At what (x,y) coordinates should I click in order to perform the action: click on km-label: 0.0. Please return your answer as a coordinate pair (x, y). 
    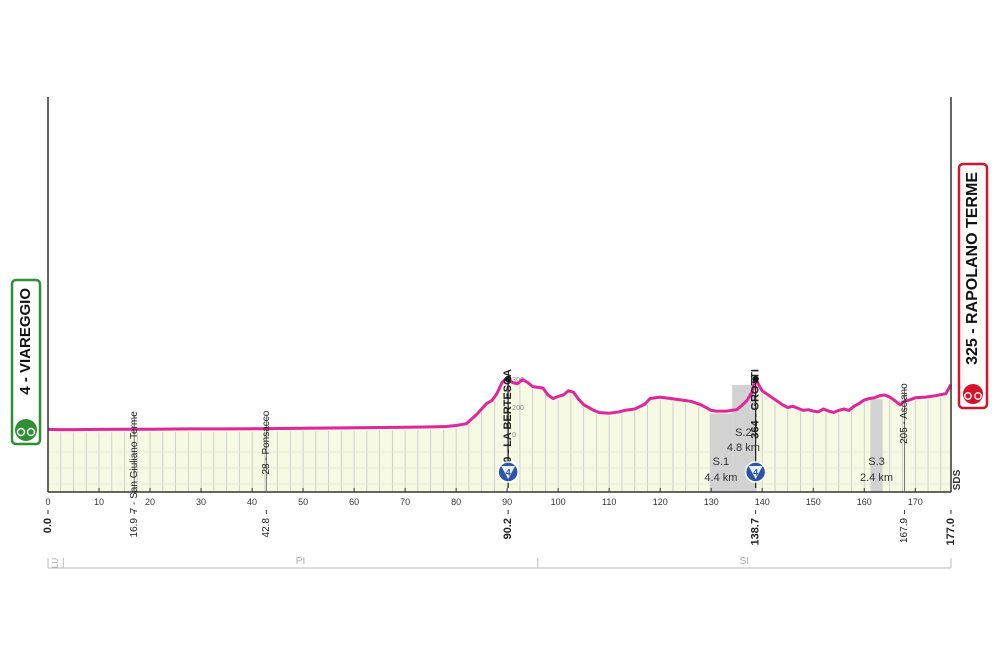
    Looking at the image, I should click on (48, 525).